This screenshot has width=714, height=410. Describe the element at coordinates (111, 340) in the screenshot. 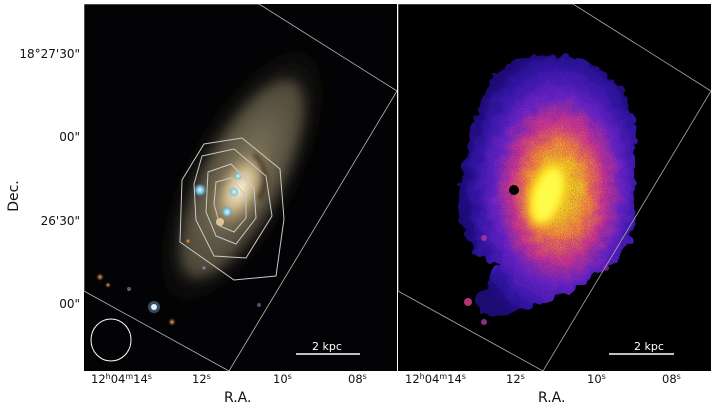

I see `beam-ellipse` at that location.